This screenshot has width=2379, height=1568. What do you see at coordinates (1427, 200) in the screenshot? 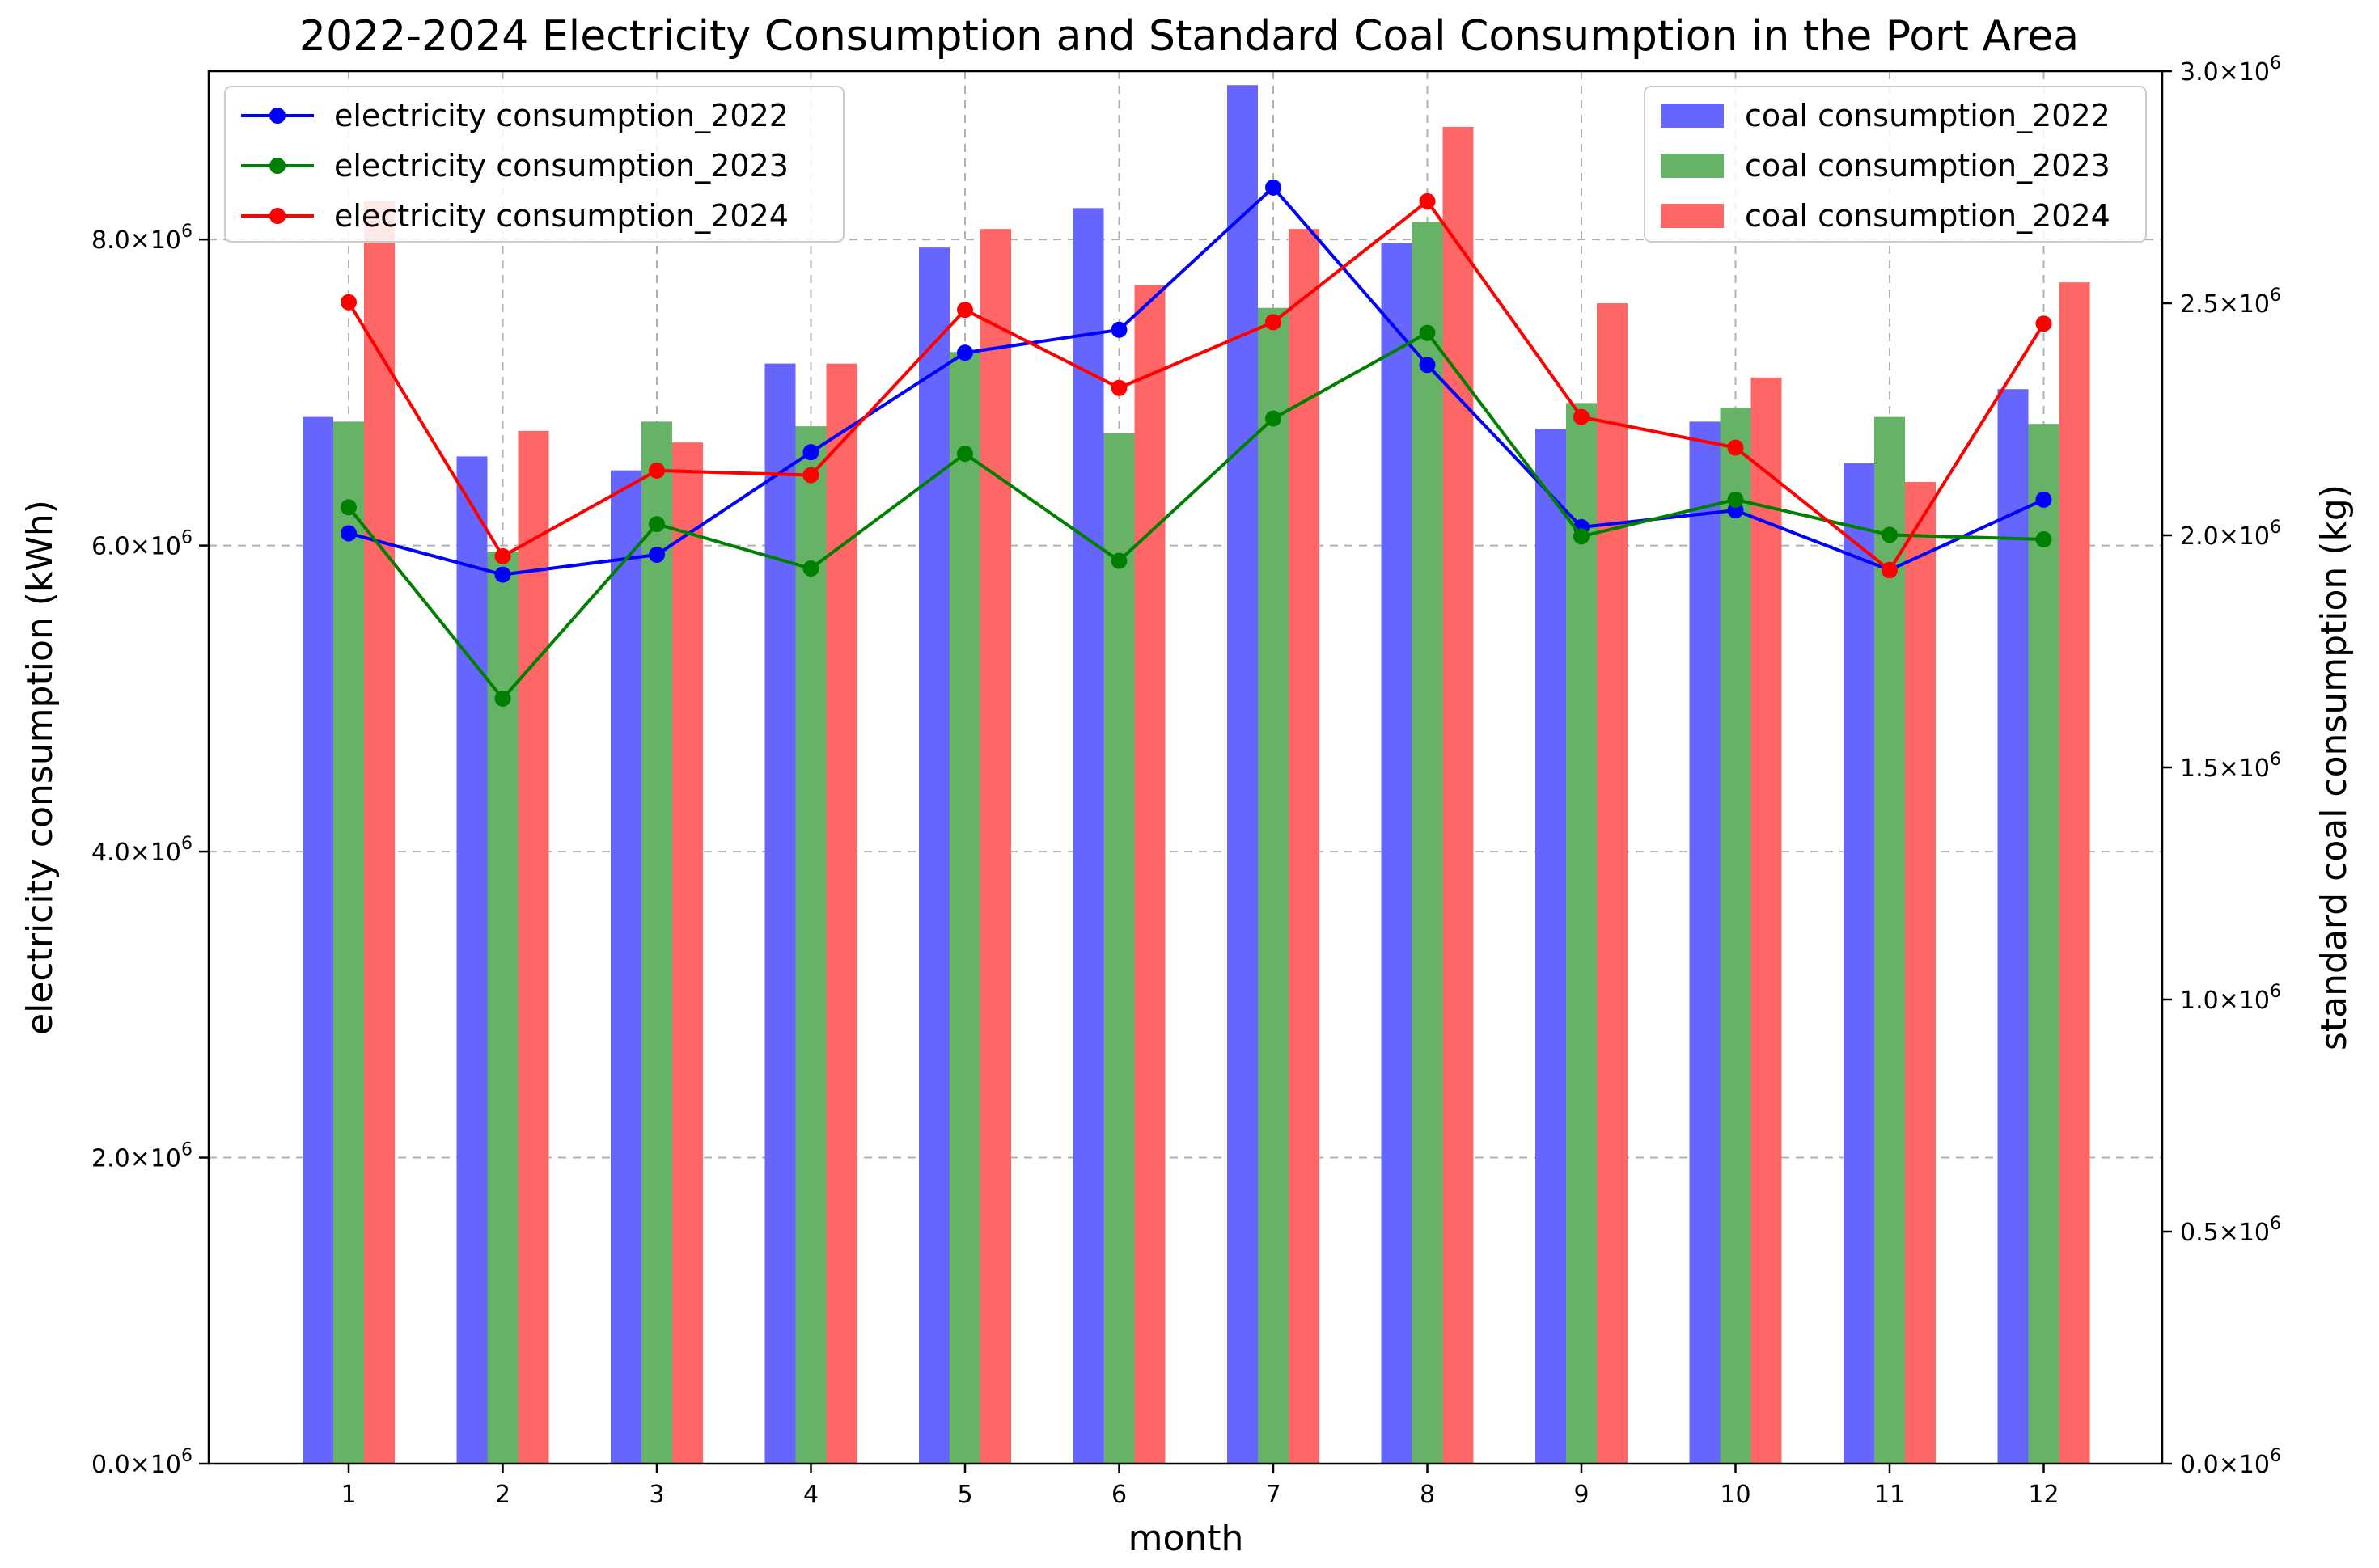
I see `point-electricity consumption_2024-month-8` at bounding box center [1427, 200].